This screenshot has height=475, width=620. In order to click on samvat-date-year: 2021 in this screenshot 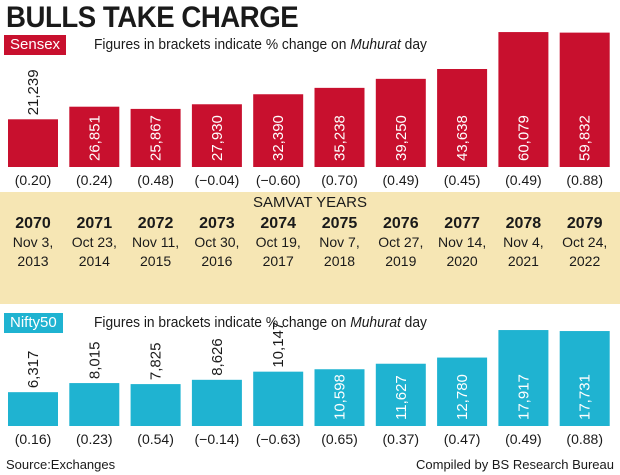, I will do `click(523, 261)`.